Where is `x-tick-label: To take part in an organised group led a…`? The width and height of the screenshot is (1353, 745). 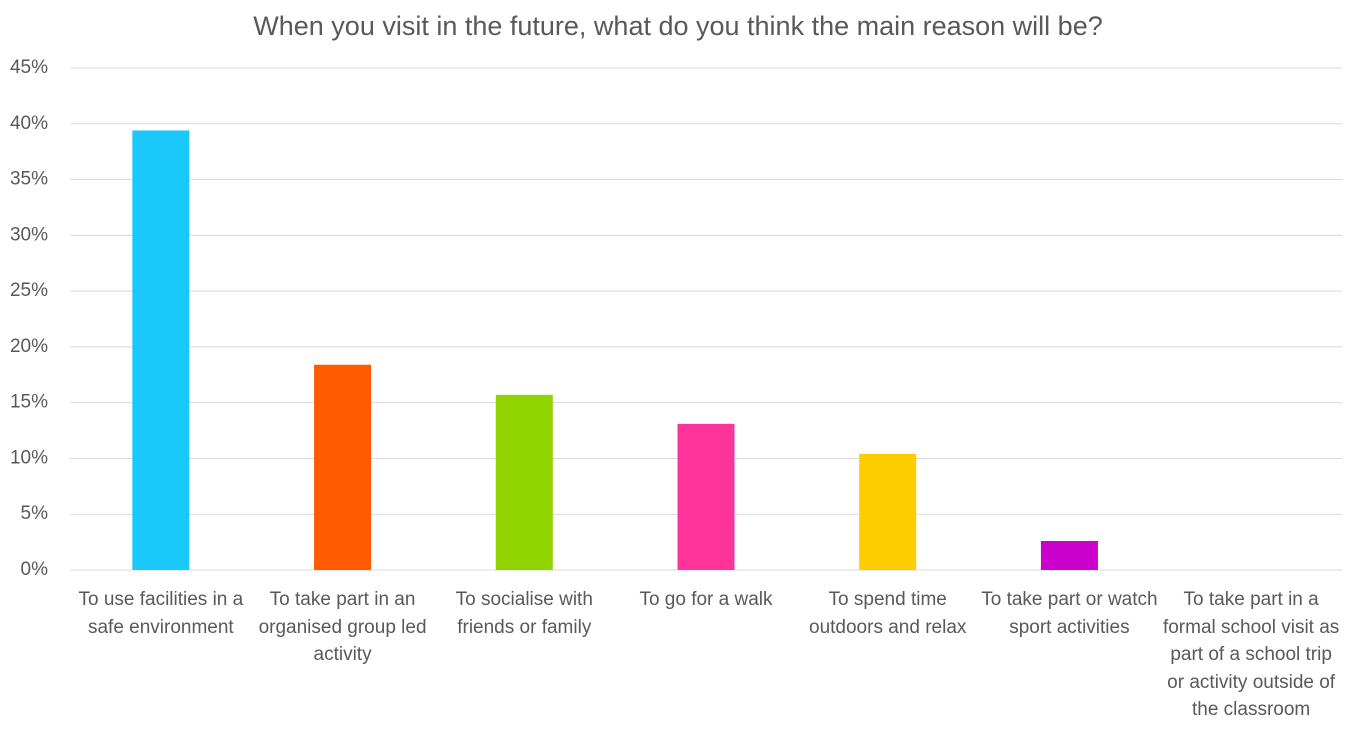 x-tick-label: To take part in an organised group led a… is located at coordinates (342, 627).